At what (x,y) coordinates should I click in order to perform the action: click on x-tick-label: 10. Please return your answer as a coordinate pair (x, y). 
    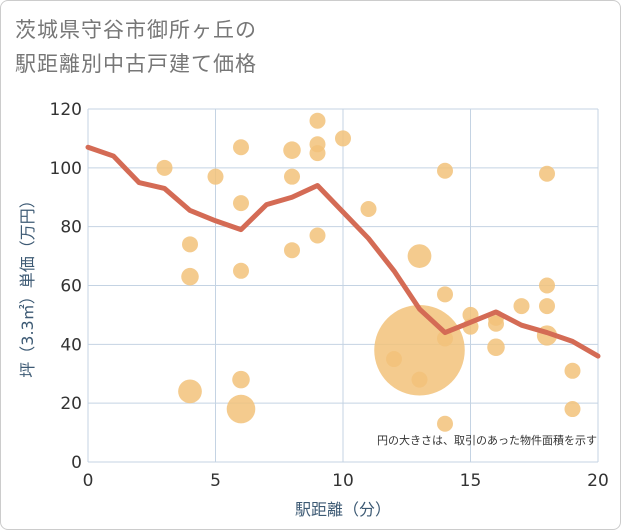
    Looking at the image, I should click on (343, 481).